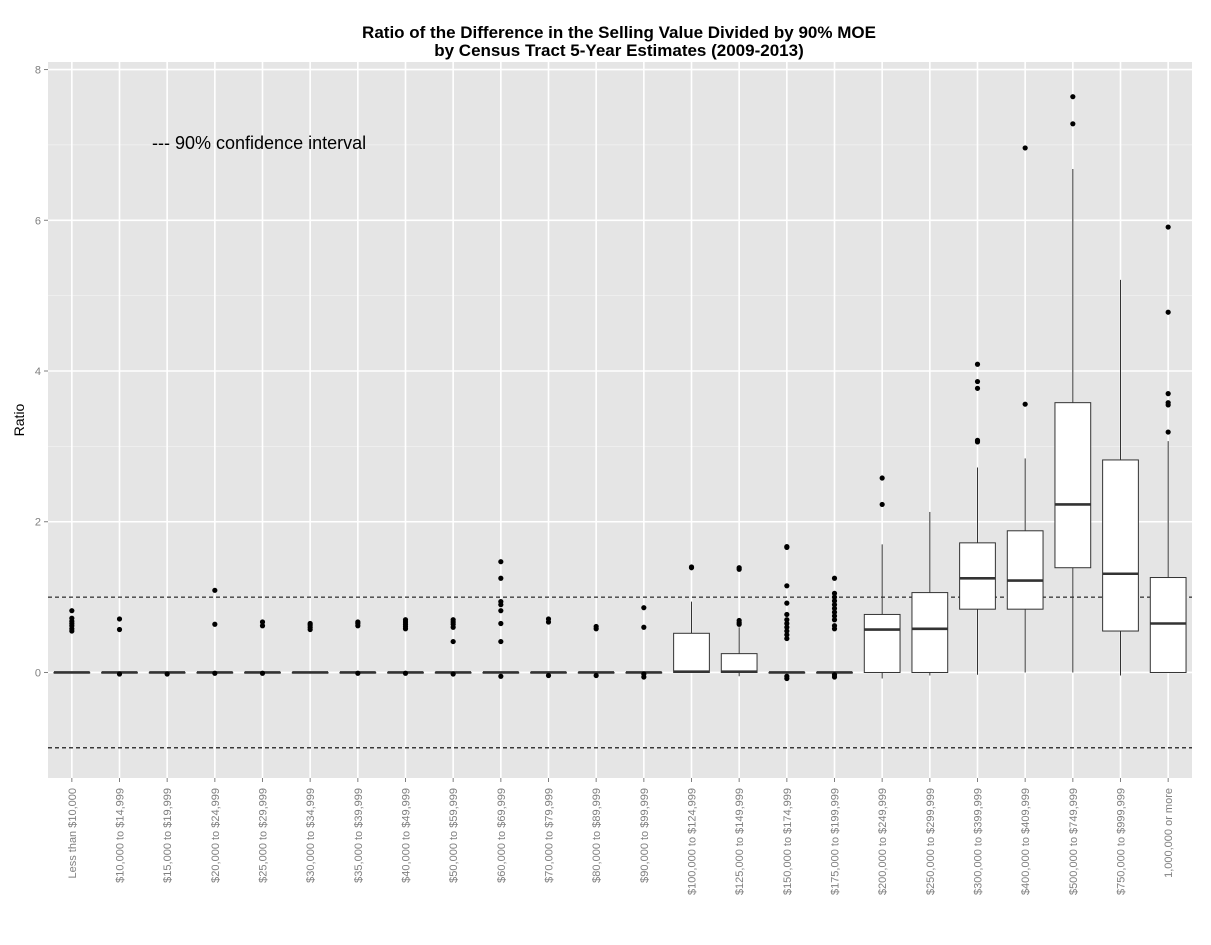 The height and width of the screenshot is (945, 1211). Describe the element at coordinates (121, 835) in the screenshot. I see `x-tick-label: $10,000 to $14,999` at that location.